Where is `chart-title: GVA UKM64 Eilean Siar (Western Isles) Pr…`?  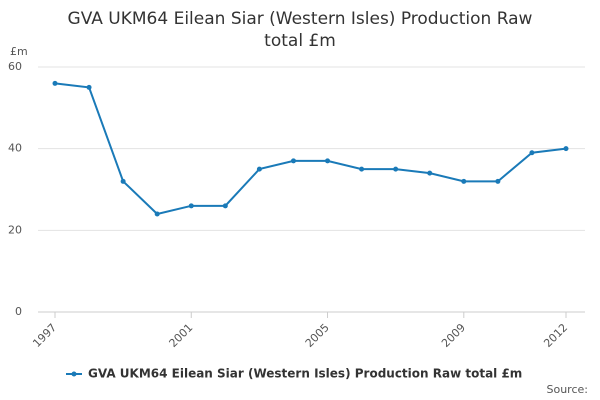 chart-title: GVA UKM64 Eilean Siar (Western Isles) Pr… is located at coordinates (300, 30).